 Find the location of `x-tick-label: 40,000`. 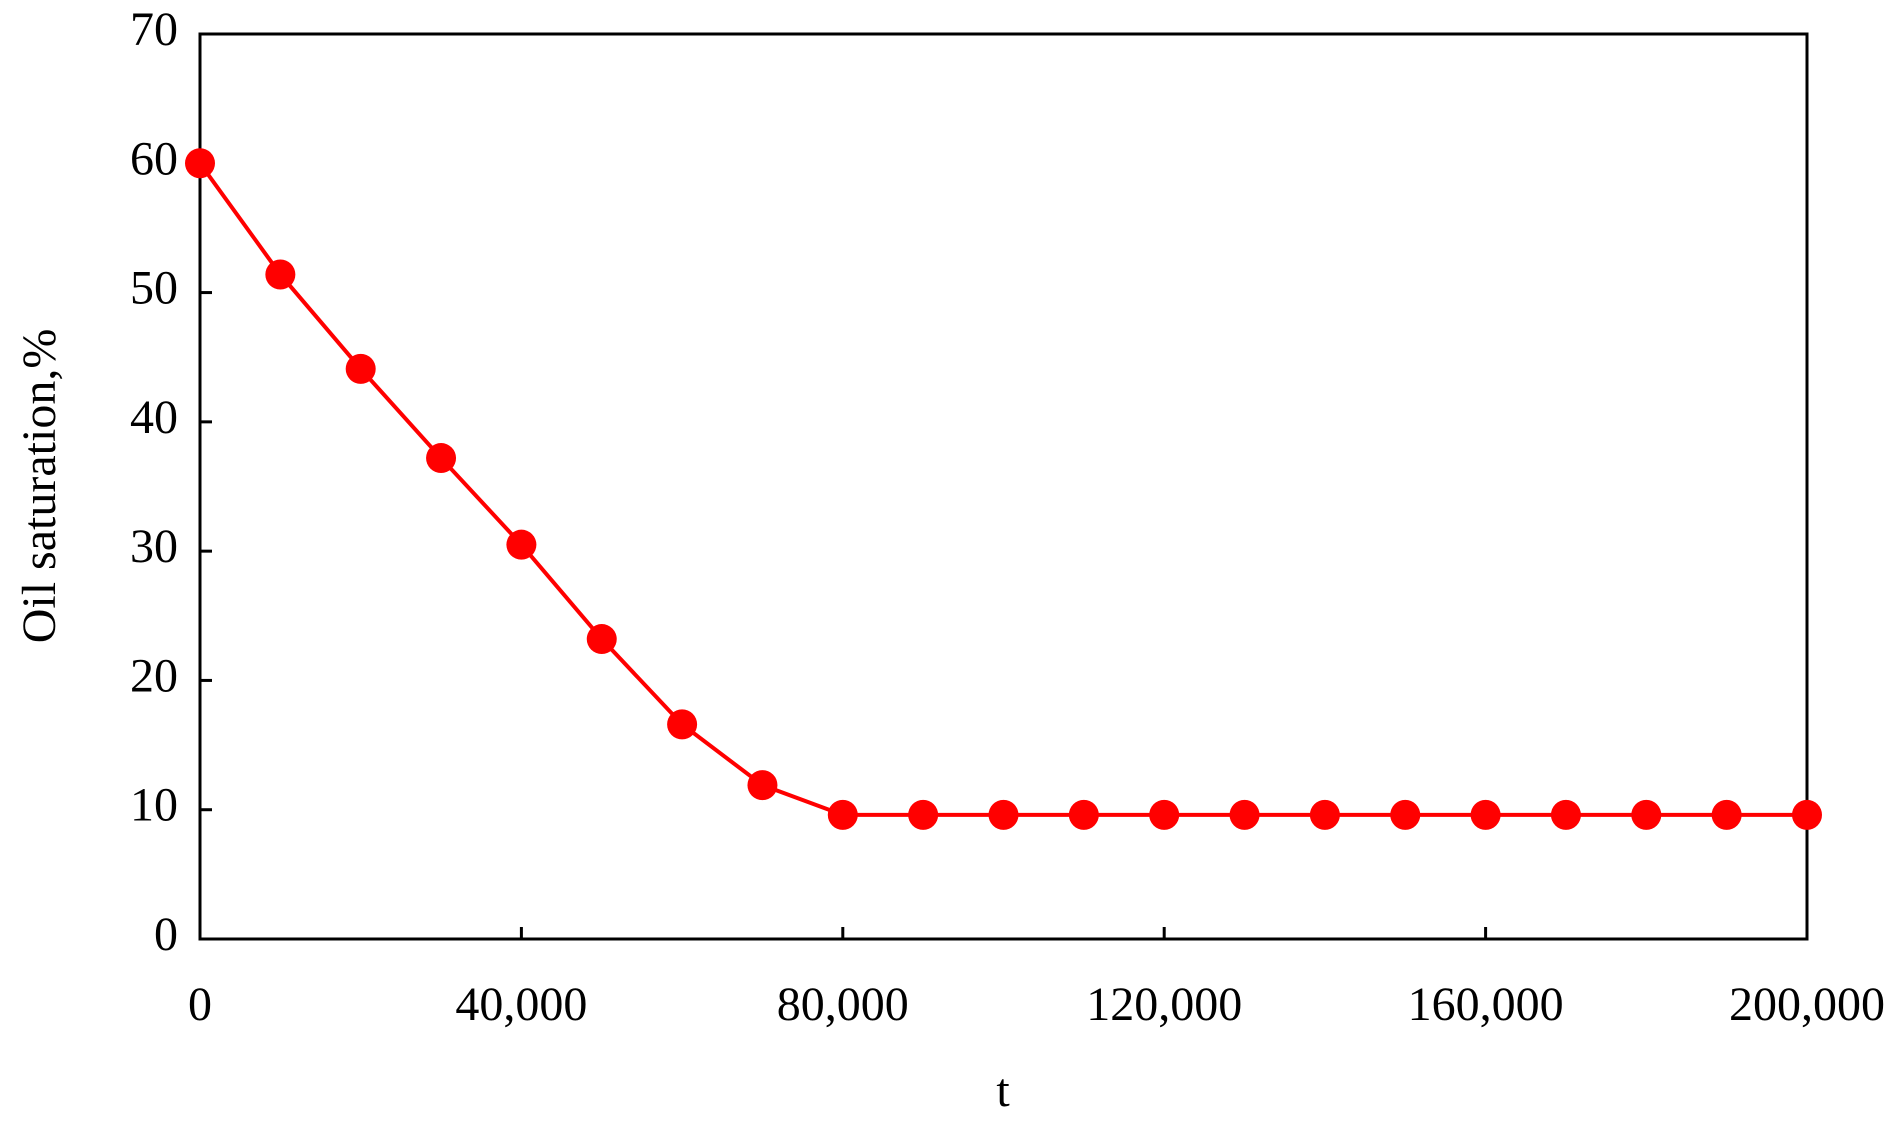

x-tick-label: 40,000 is located at coordinates (521, 1004).